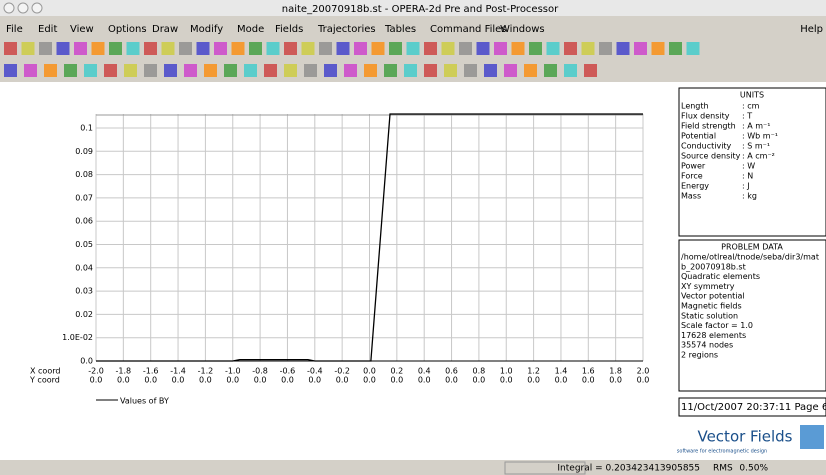 The height and width of the screenshot is (475, 826). Describe the element at coordinates (522, 29) in the screenshot. I see `menu-item: Windows` at that location.